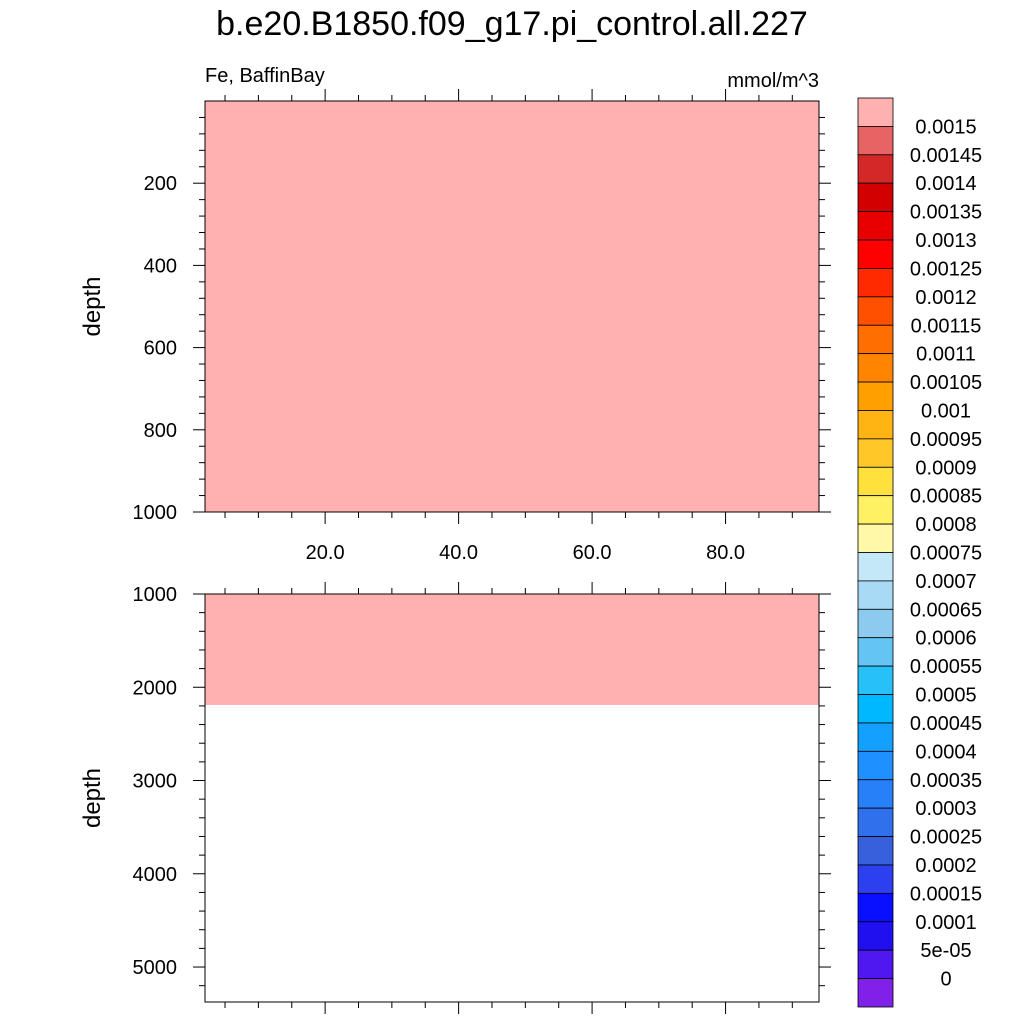  I want to click on colorbar-label: 0.0011, so click(946, 355).